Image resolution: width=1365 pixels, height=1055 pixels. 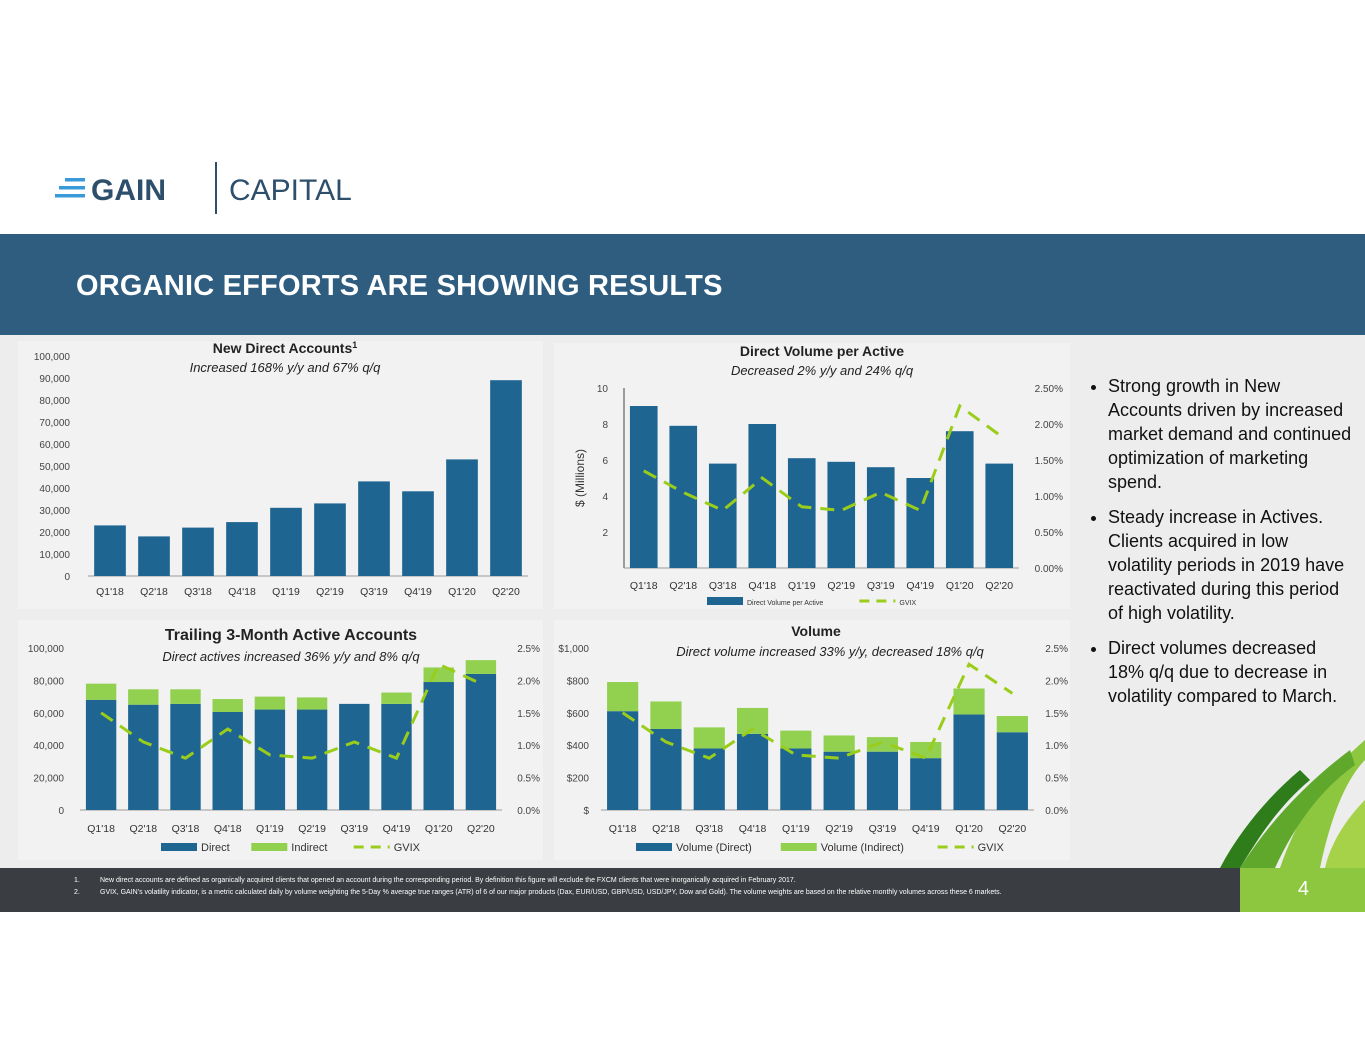 What do you see at coordinates (1049, 461) in the screenshot?
I see `y2-tick-label: 1.50%` at bounding box center [1049, 461].